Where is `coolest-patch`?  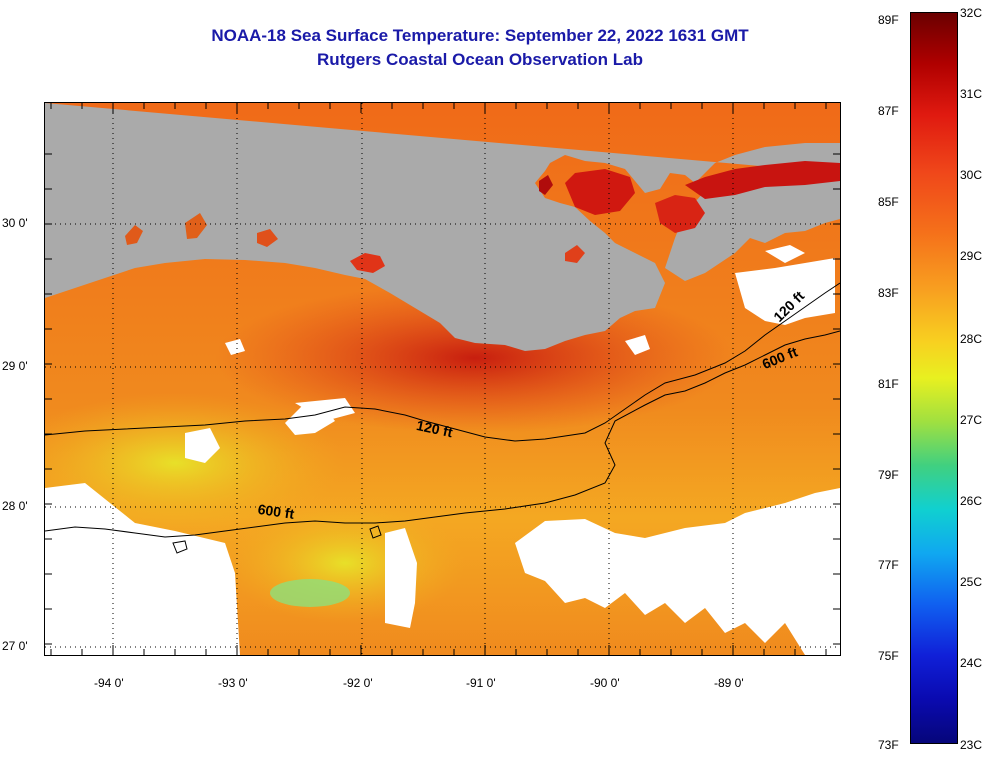 coolest-patch is located at coordinates (310, 593).